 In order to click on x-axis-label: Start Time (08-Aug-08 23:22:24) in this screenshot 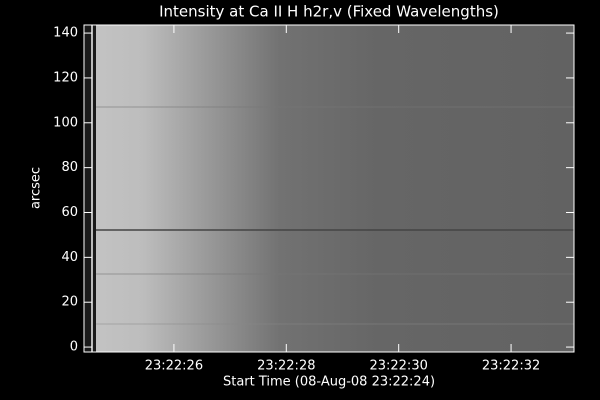, I will do `click(329, 382)`.